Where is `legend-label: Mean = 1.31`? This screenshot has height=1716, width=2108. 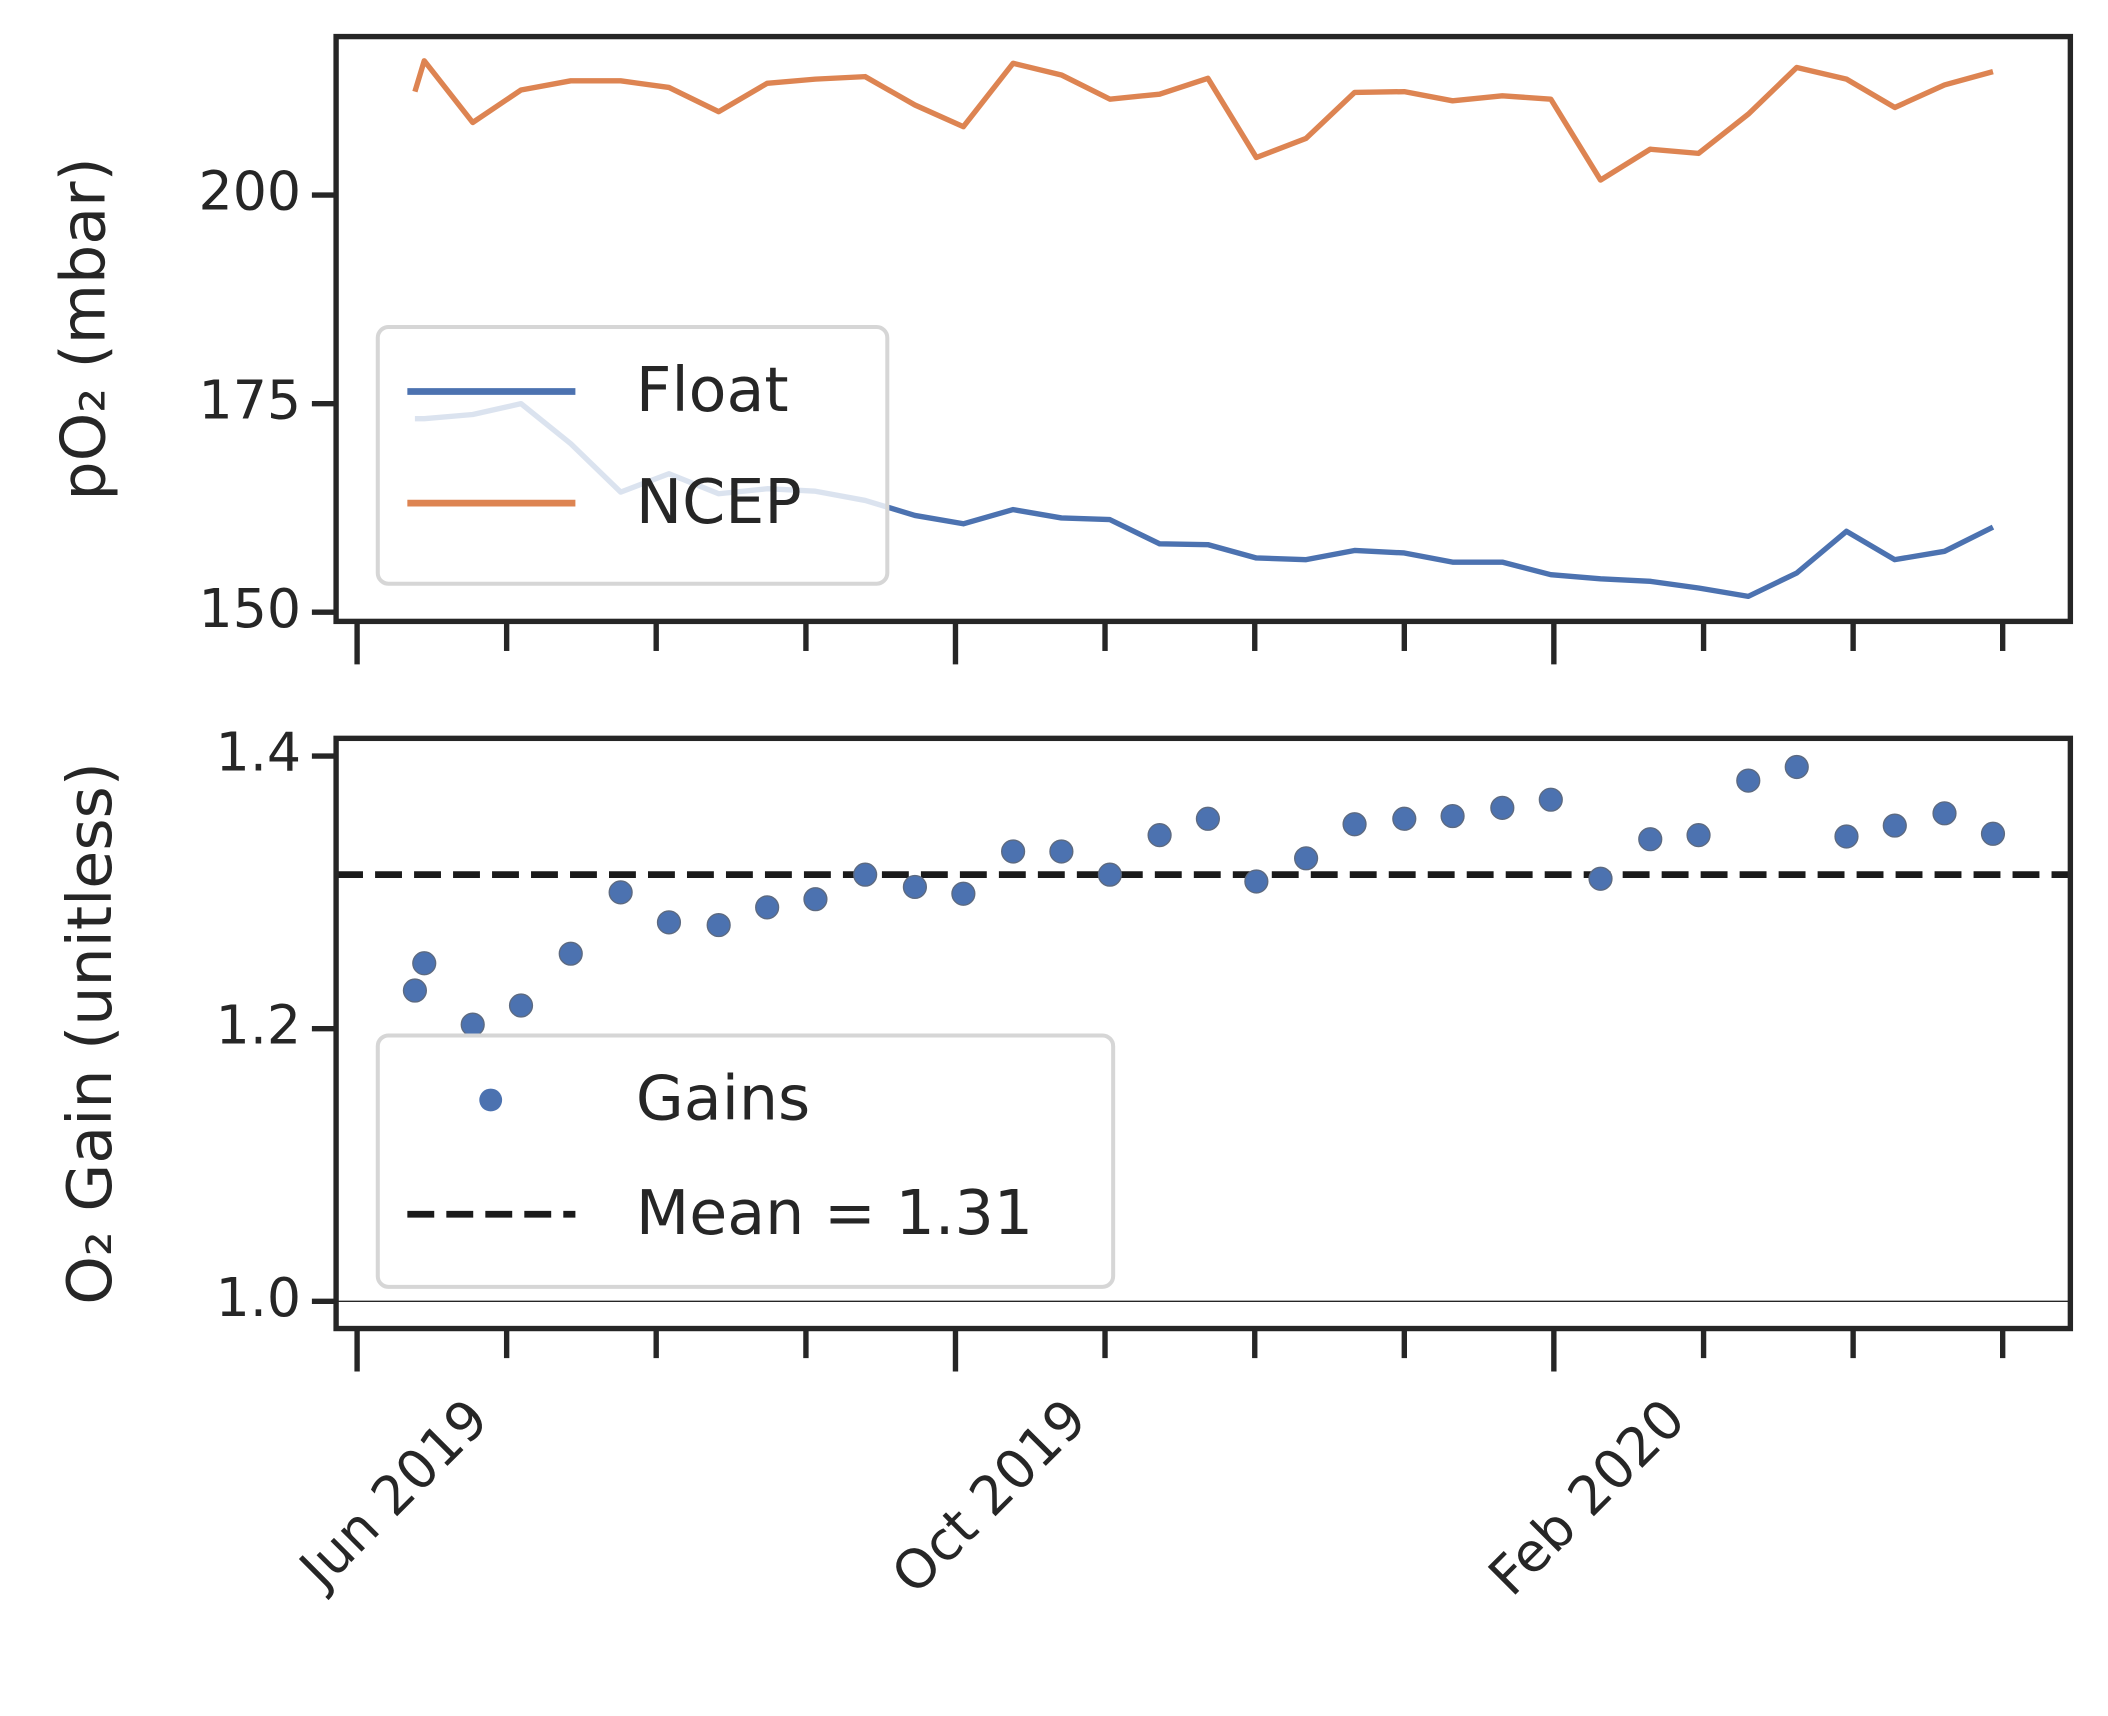 legend-label: Mean = 1.31 is located at coordinates (834, 1213).